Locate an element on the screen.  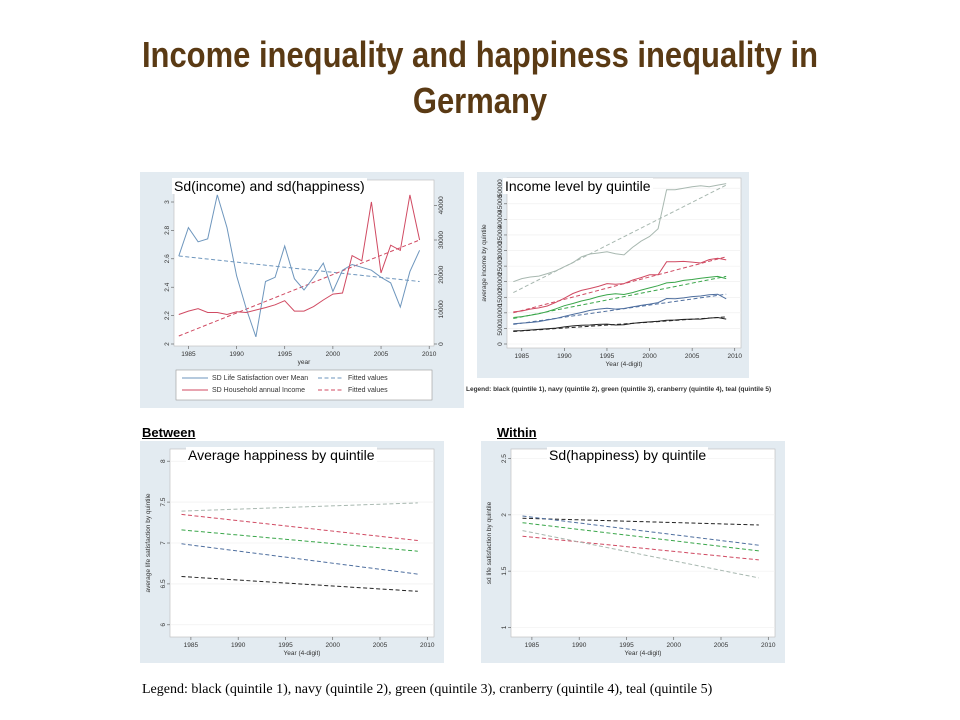
y-tick-label: 2.6 is located at coordinates (167, 258).